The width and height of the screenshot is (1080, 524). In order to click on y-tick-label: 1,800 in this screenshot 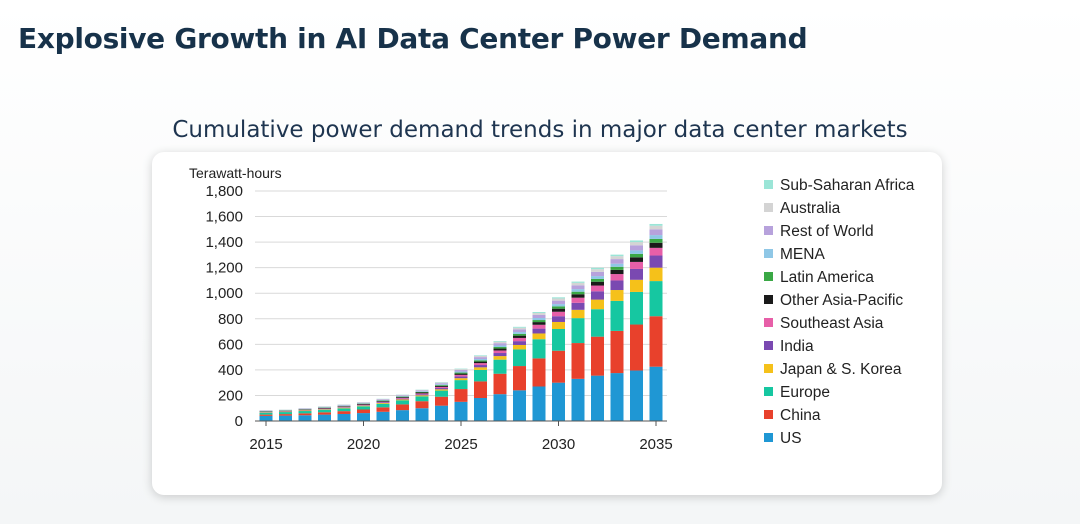, I will do `click(224, 191)`.